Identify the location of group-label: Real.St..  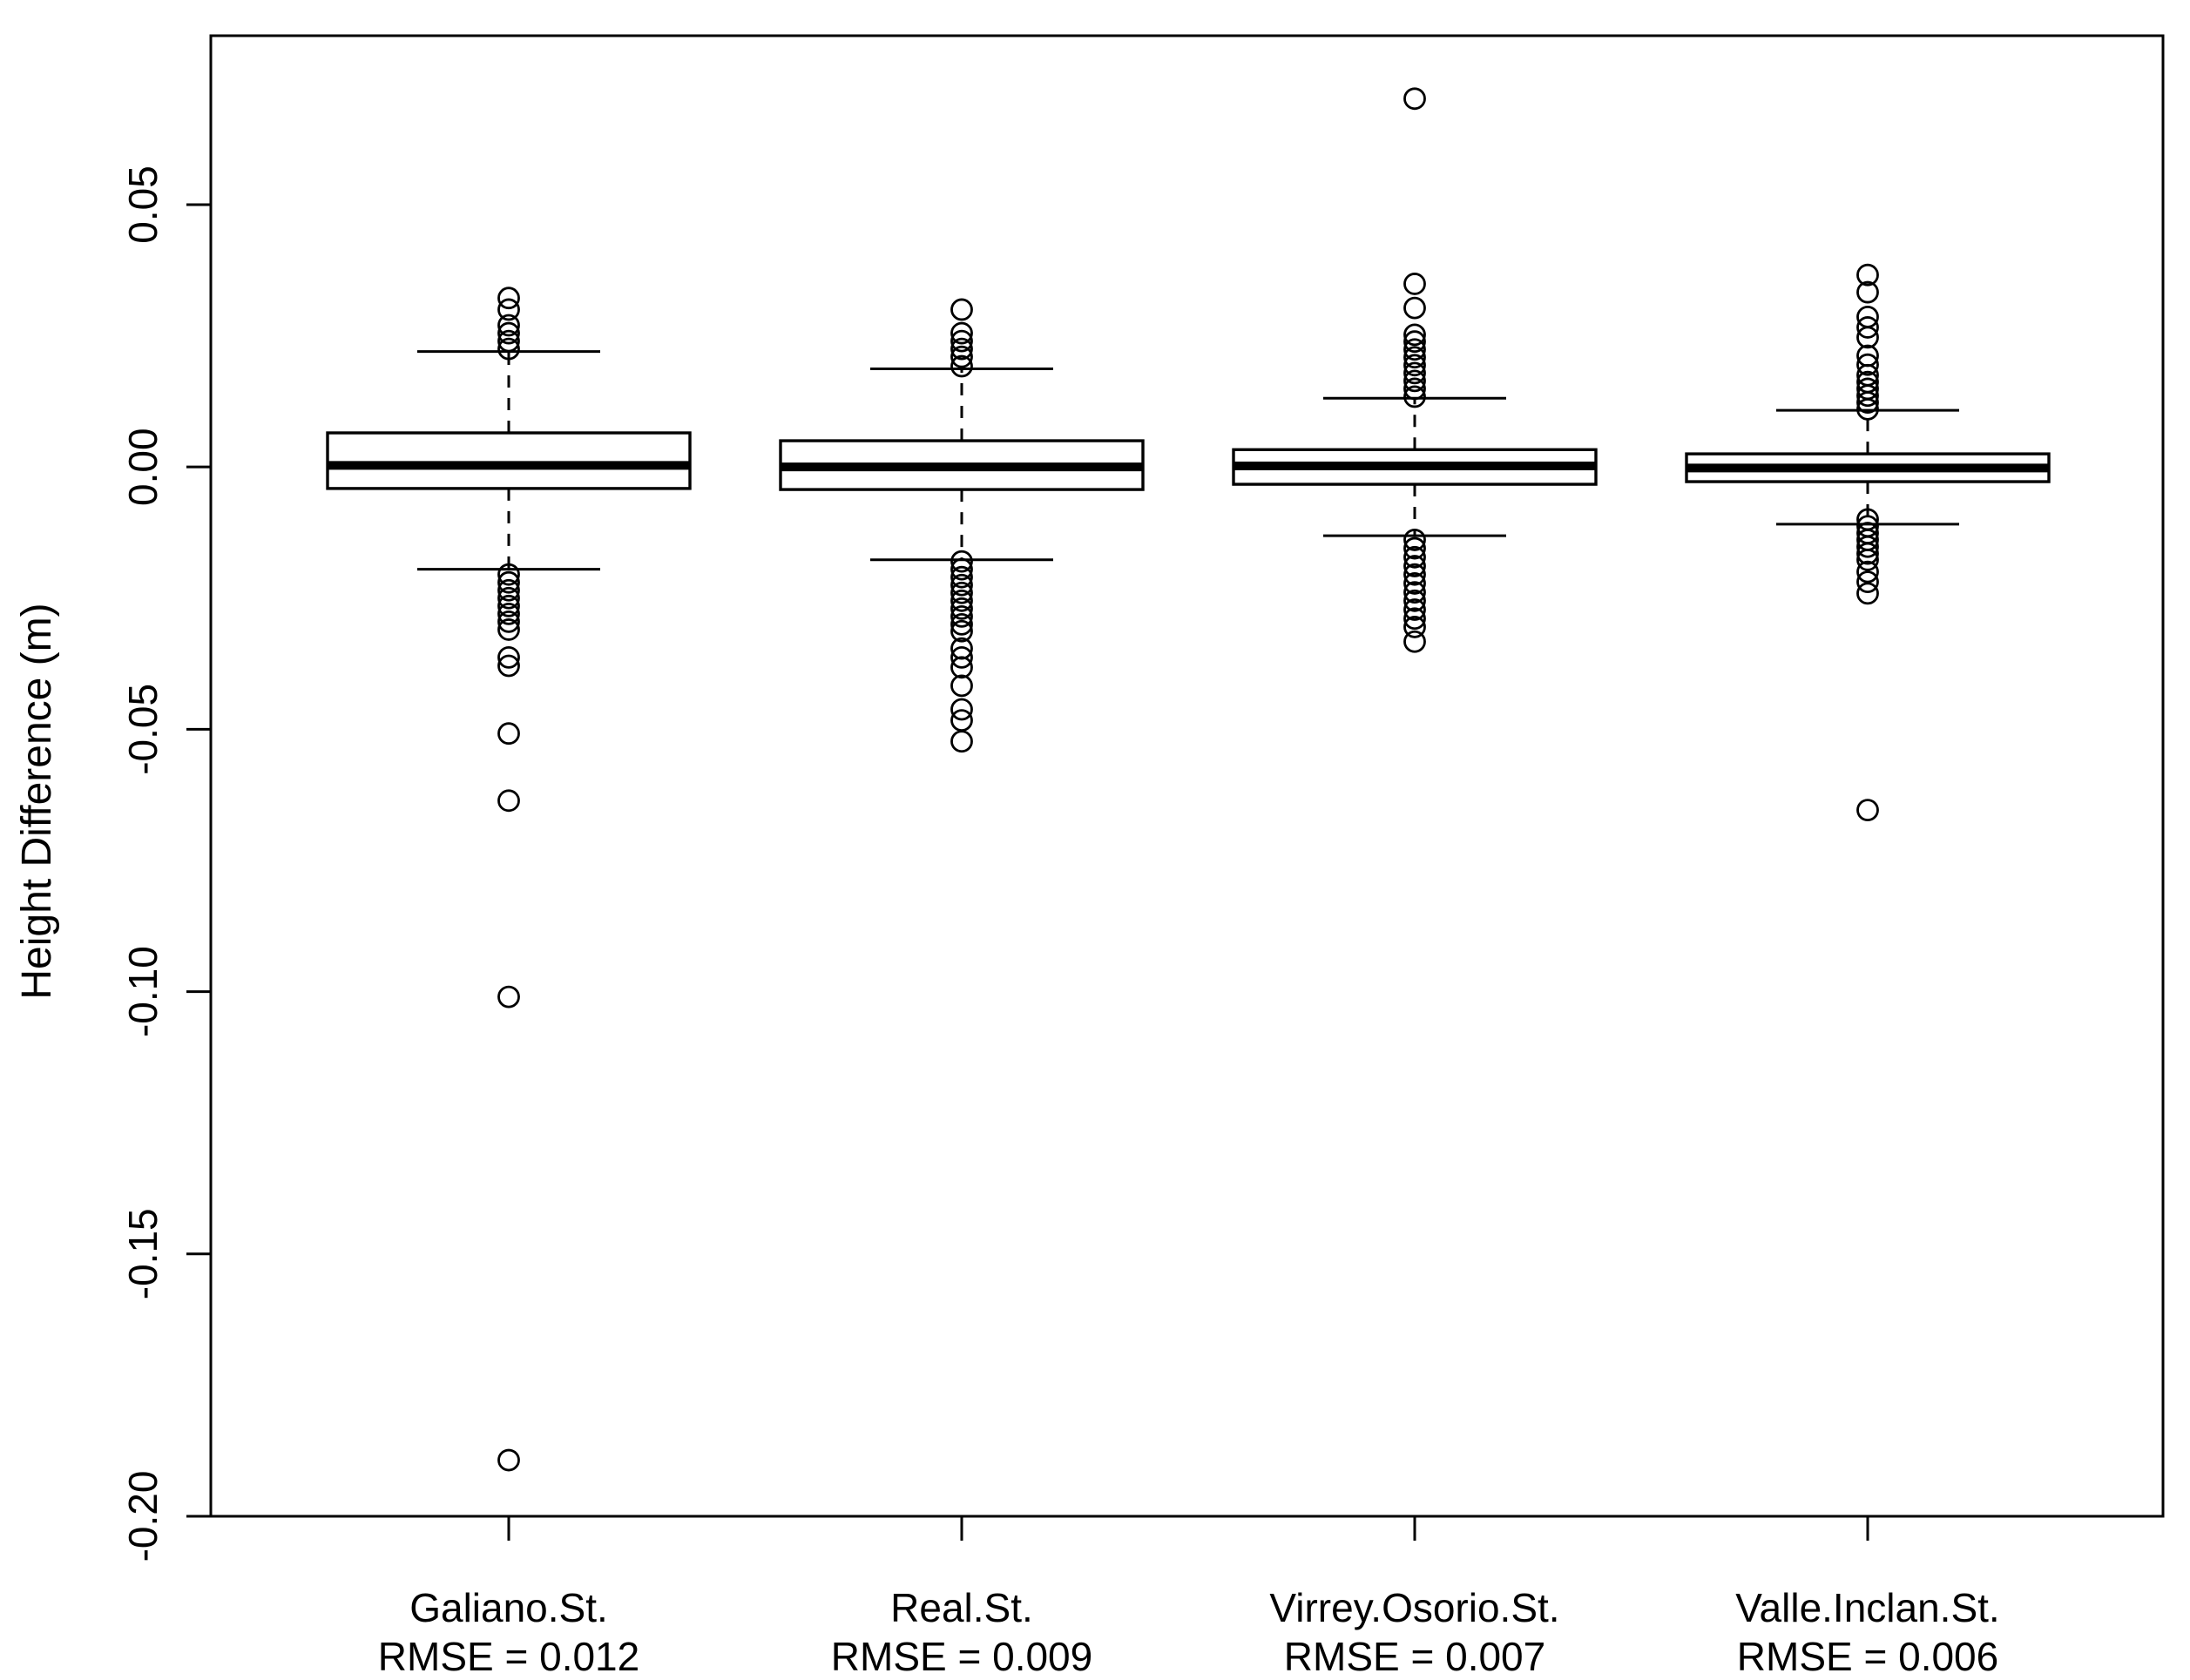
(961, 1607).